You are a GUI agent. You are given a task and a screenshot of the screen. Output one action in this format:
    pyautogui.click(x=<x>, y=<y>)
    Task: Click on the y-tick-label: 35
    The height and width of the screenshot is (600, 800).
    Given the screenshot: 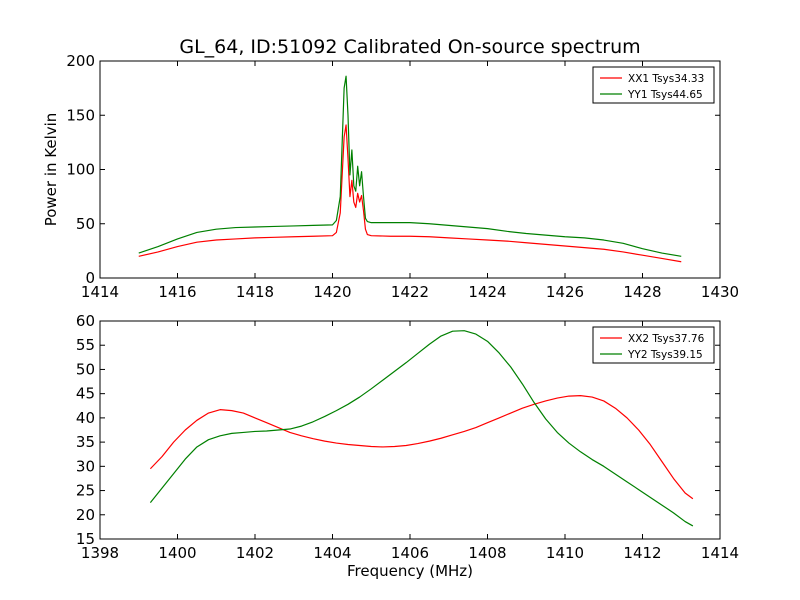 What is the action you would take?
    pyautogui.click(x=85, y=442)
    